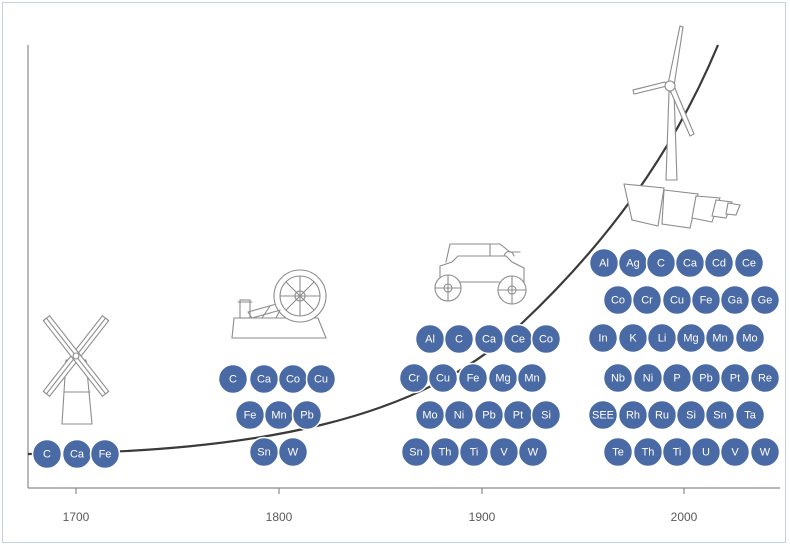  What do you see at coordinates (706, 453) in the screenshot?
I see `element-symbol: U` at bounding box center [706, 453].